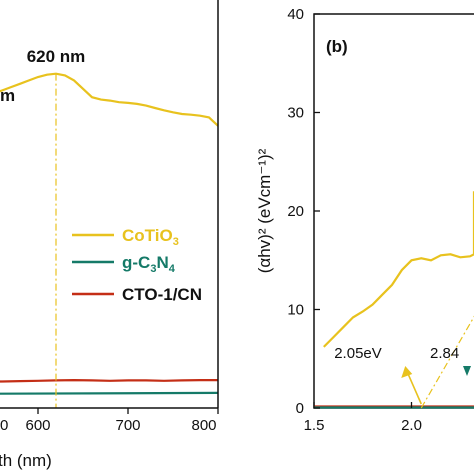  I want to click on panel-a-x-ticks: 600 700 800, so click(122, 421).